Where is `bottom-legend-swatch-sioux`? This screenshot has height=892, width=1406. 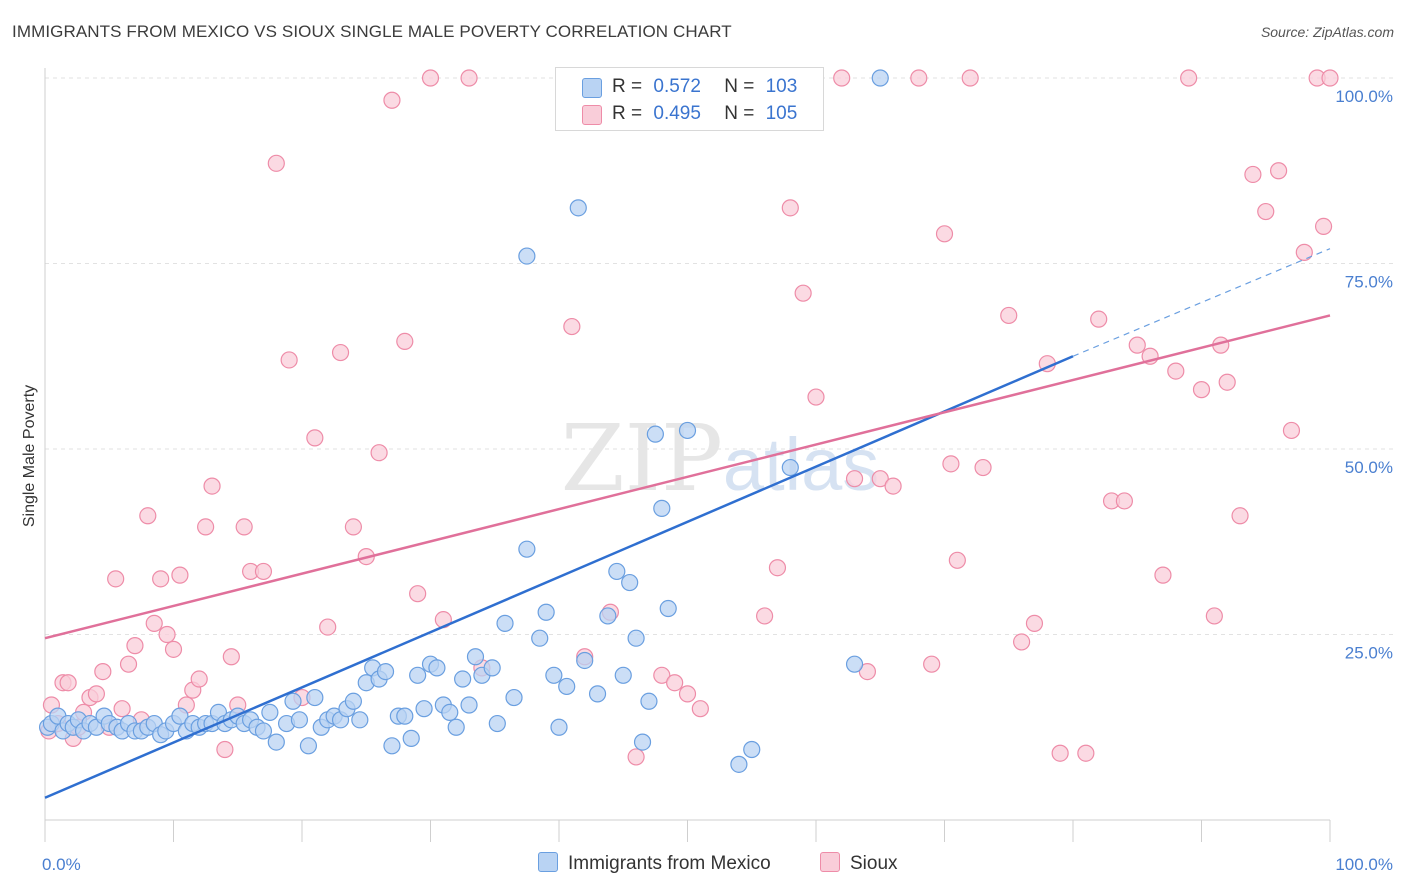
bottom-legend-swatch-sioux is located at coordinates (830, 862).